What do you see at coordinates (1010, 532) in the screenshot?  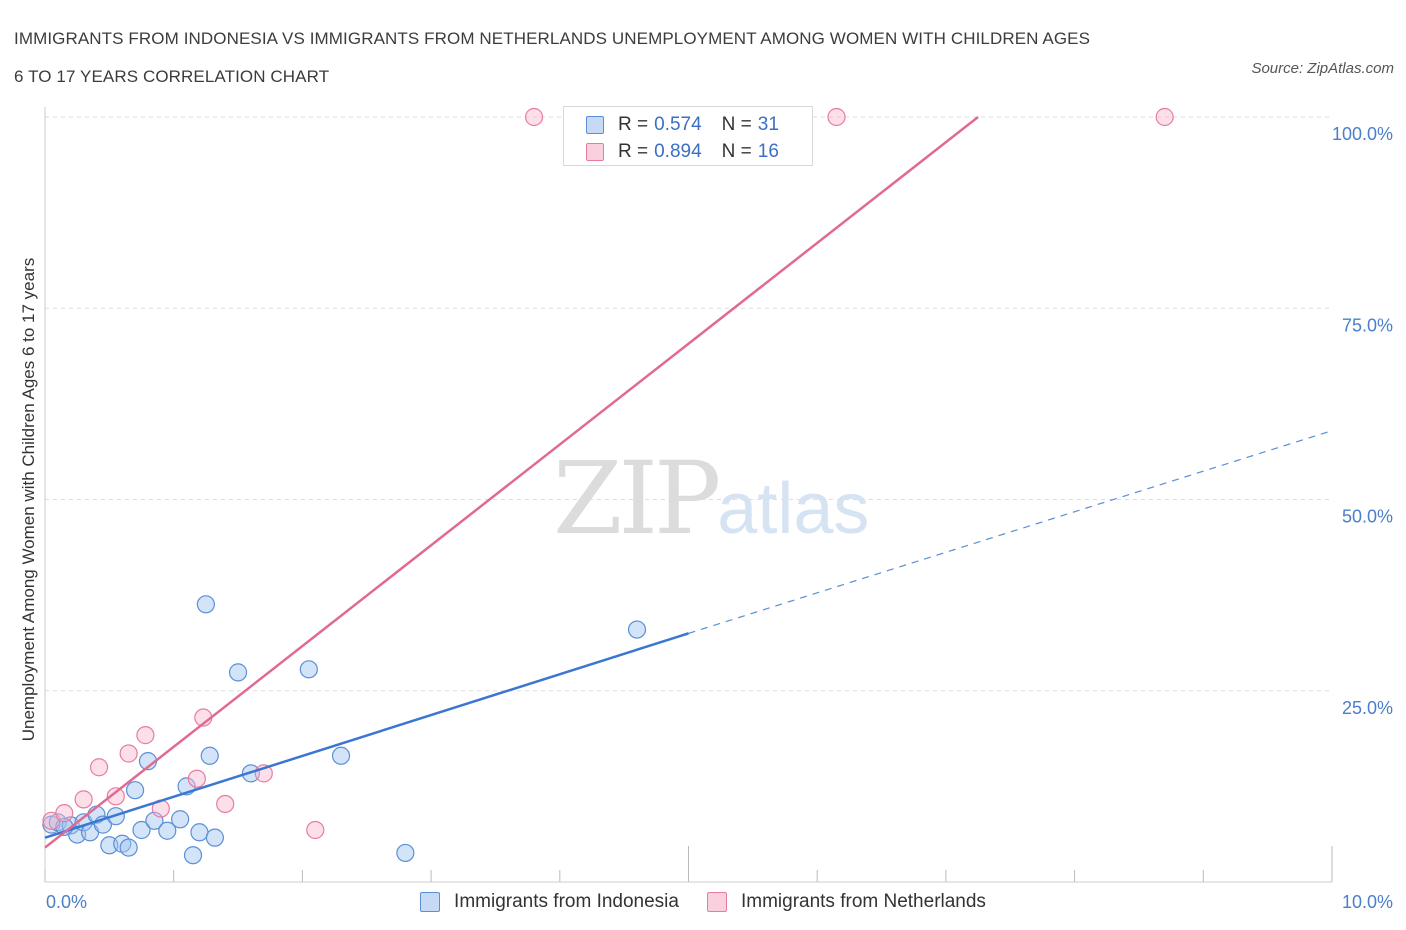 I see `trendline-indonesia-projection` at bounding box center [1010, 532].